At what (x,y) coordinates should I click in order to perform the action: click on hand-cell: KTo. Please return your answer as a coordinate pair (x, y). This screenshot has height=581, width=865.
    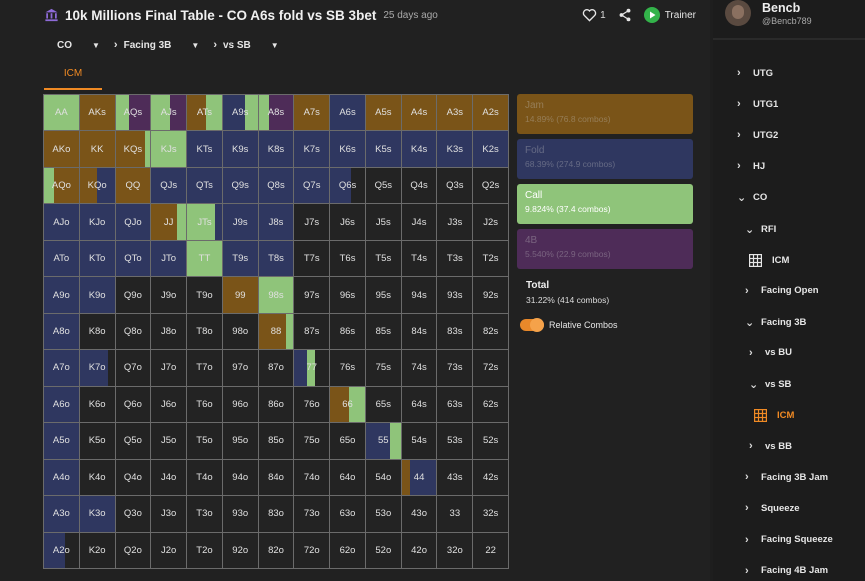
    Looking at the image, I should click on (97, 259).